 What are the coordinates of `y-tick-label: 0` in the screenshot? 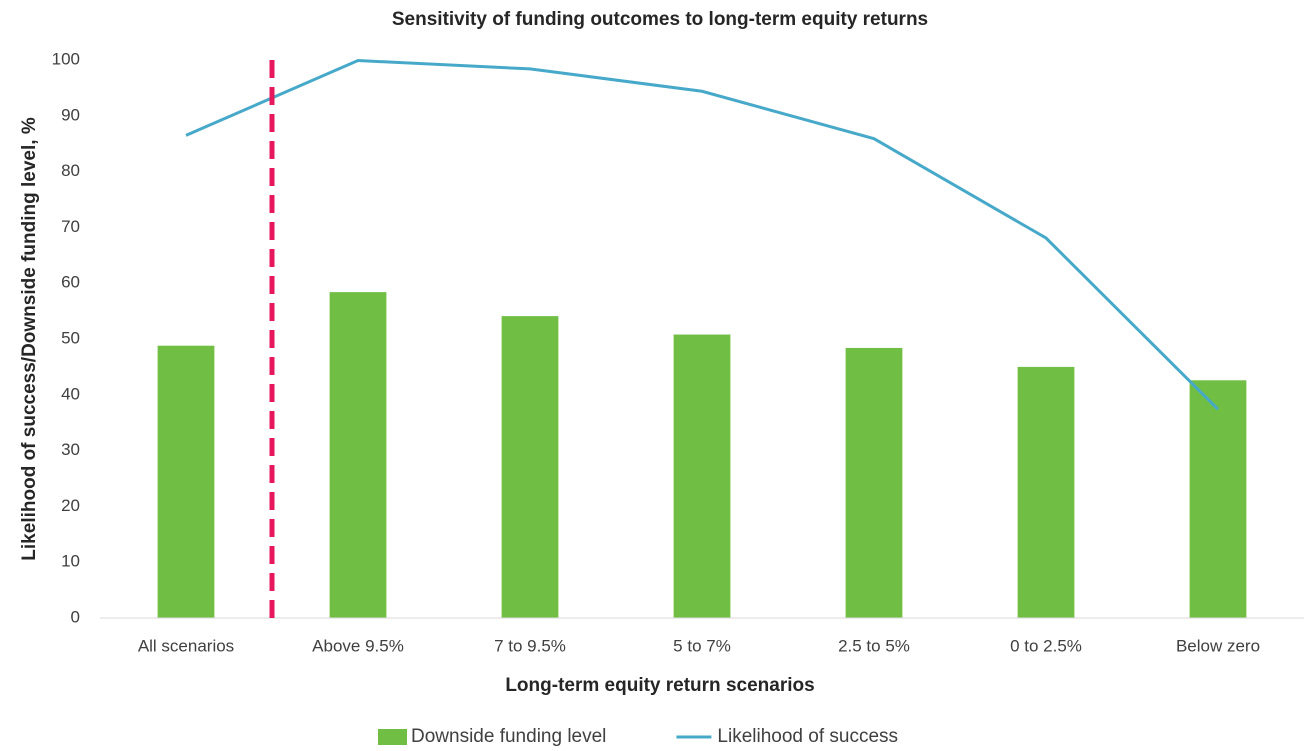 It's located at (75, 616).